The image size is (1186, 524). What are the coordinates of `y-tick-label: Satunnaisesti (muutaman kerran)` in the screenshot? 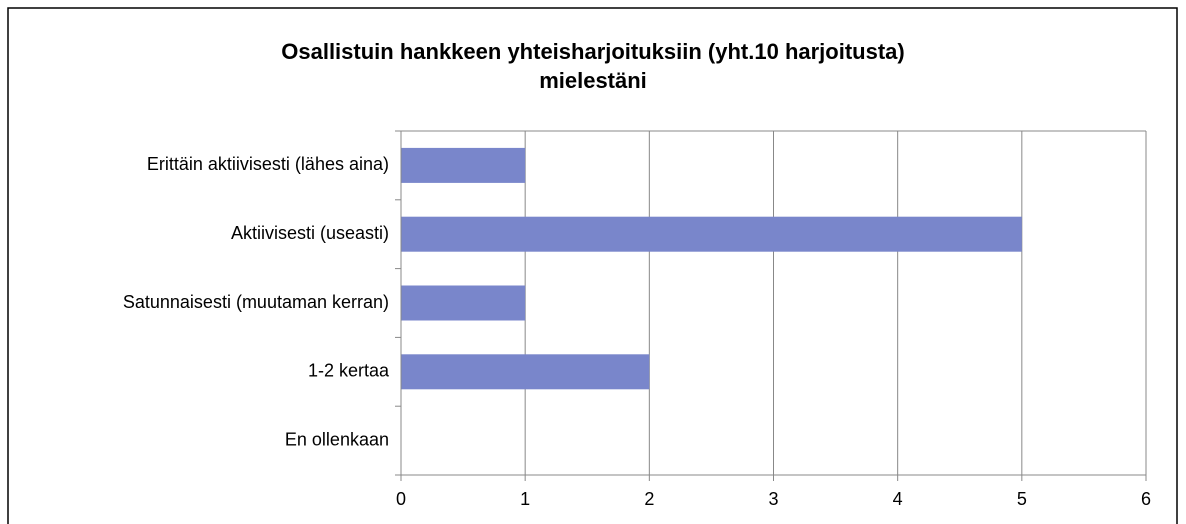 It's located at (256, 302).